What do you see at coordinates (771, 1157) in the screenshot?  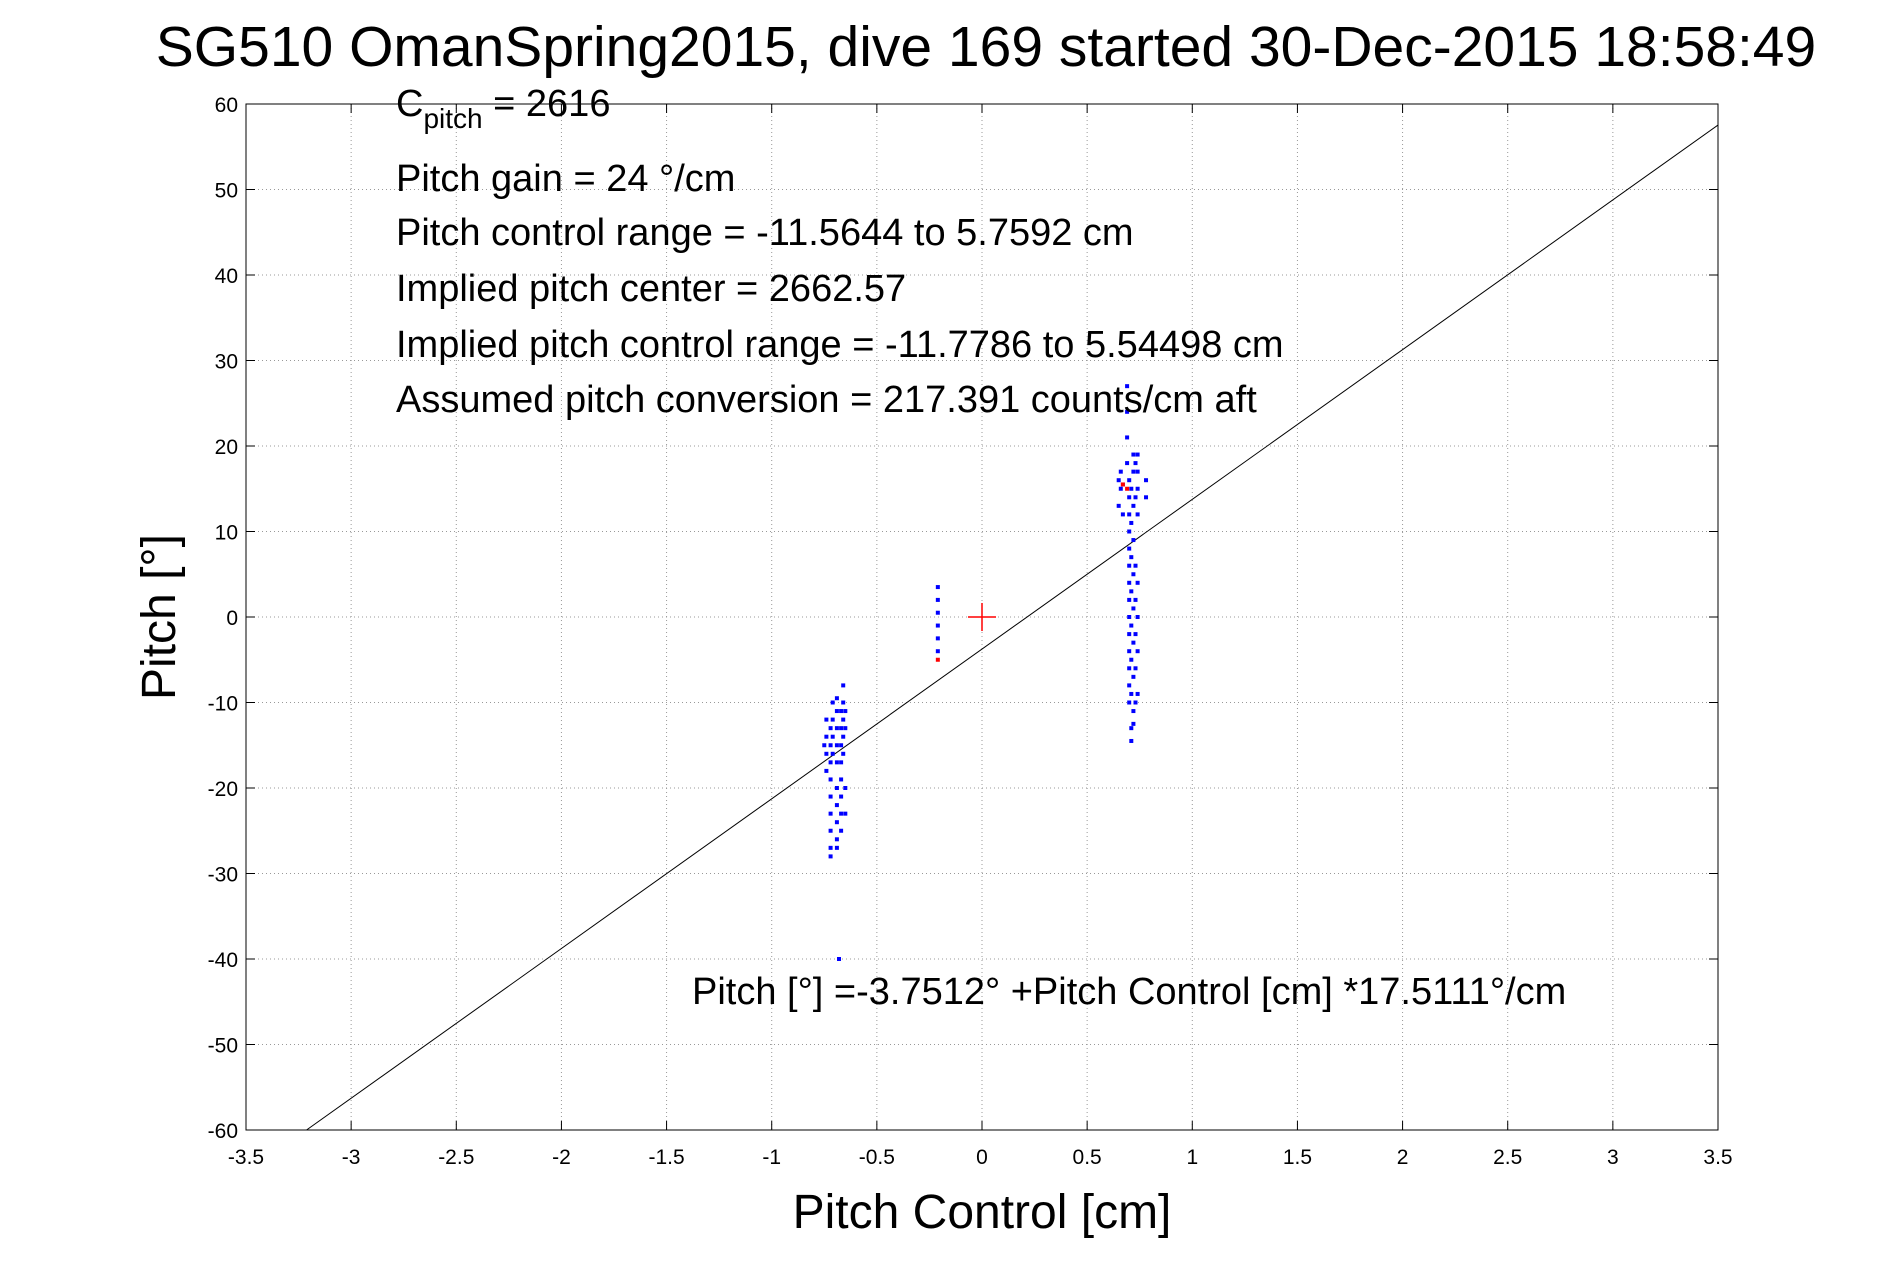 I see `x-tick-label: -1` at bounding box center [771, 1157].